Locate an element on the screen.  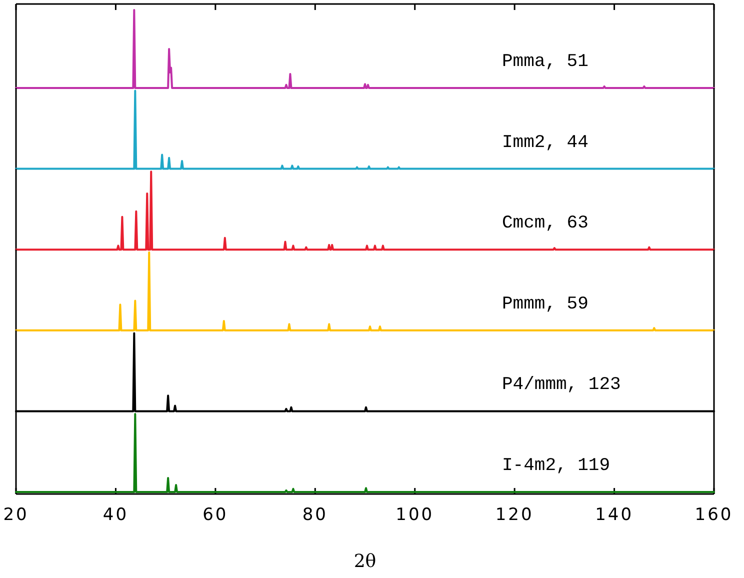
x-tick-label: 60 is located at coordinates (215, 515).